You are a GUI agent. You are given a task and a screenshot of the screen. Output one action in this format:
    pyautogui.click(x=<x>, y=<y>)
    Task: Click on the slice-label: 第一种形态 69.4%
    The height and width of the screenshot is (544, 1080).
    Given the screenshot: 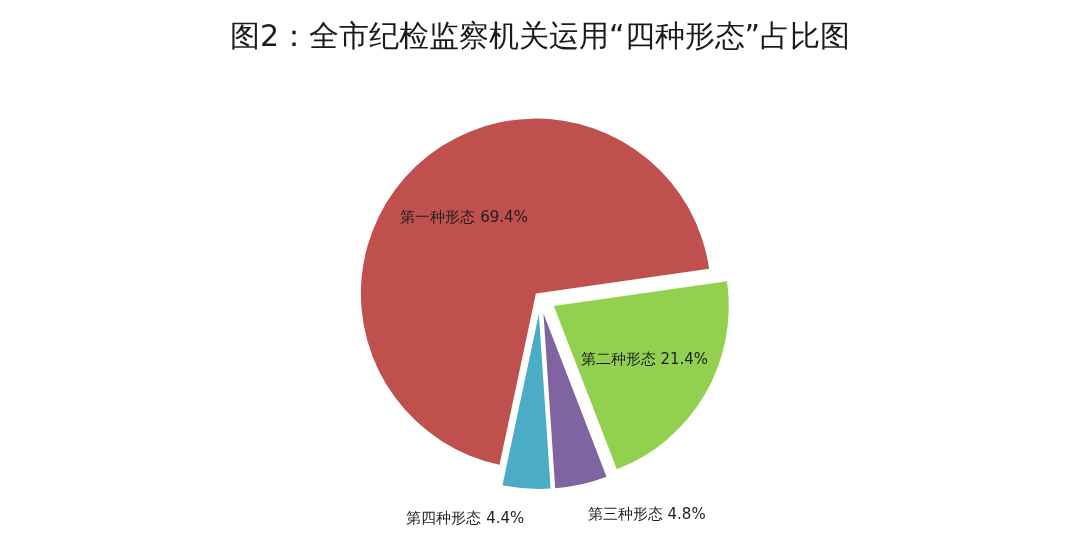 What is the action you would take?
    pyautogui.click(x=464, y=216)
    